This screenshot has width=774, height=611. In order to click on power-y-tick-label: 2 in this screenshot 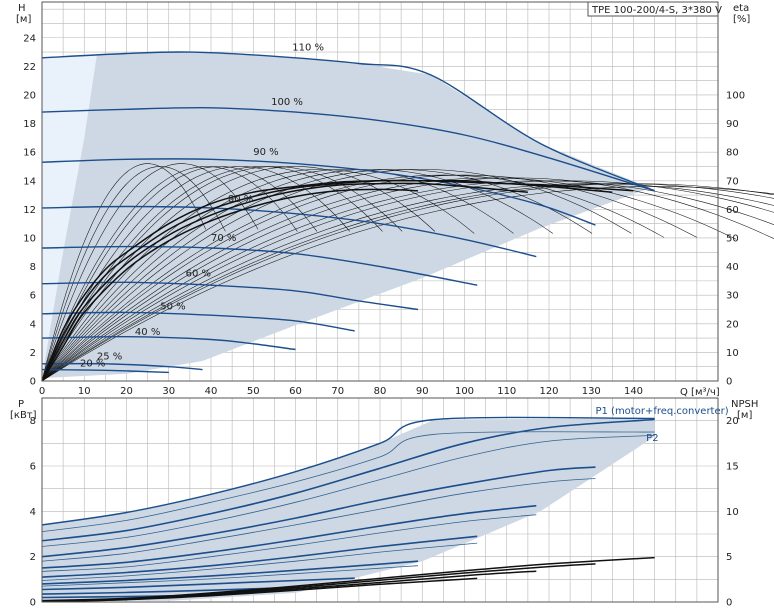, I will do `click(33, 557)`.